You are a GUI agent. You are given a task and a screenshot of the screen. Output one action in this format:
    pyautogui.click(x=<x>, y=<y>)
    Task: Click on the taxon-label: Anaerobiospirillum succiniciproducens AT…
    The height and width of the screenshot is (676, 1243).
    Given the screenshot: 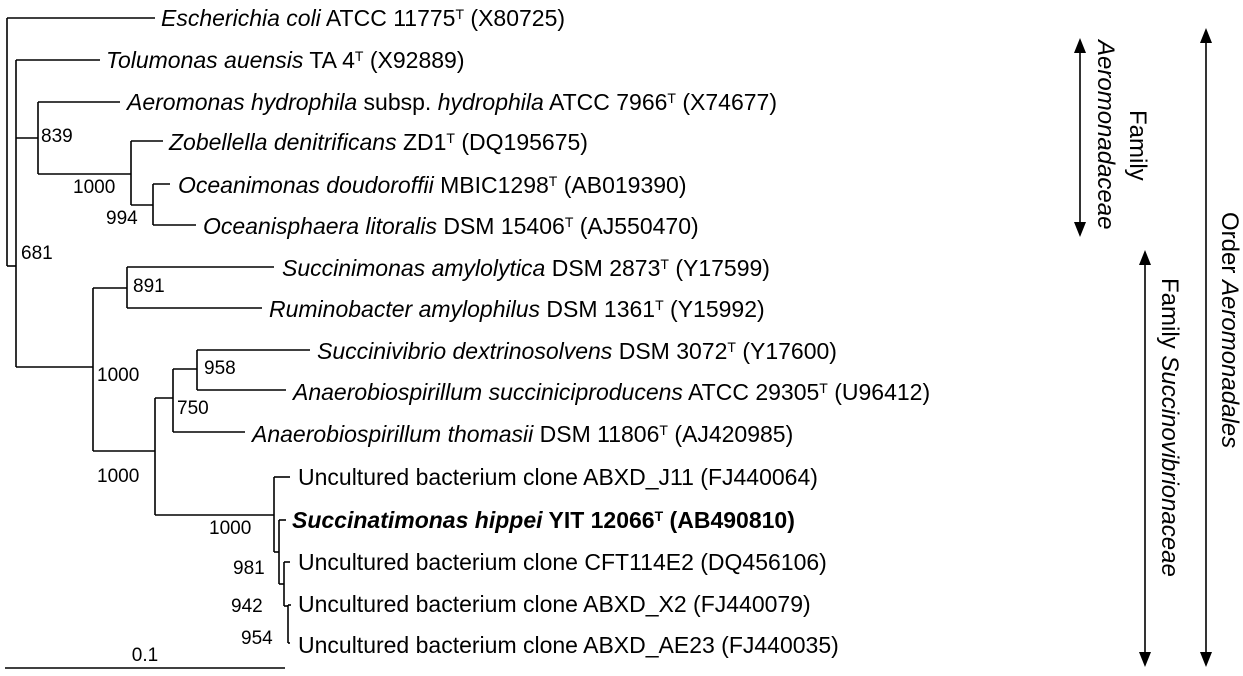 What is the action you would take?
    pyautogui.click(x=610, y=392)
    